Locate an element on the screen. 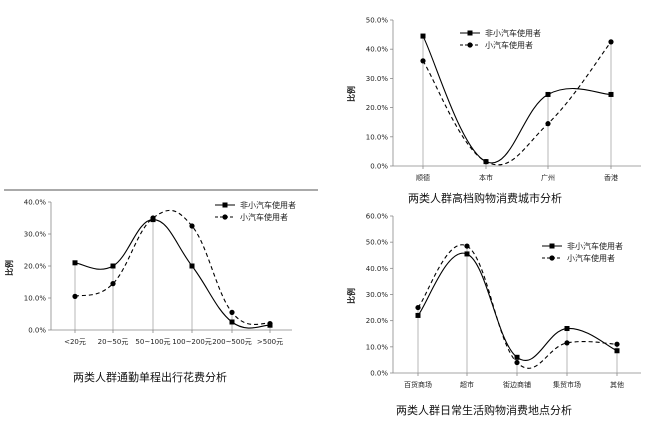  chart-title: 两类人群高档购物消费城市分析 is located at coordinates (485, 198).